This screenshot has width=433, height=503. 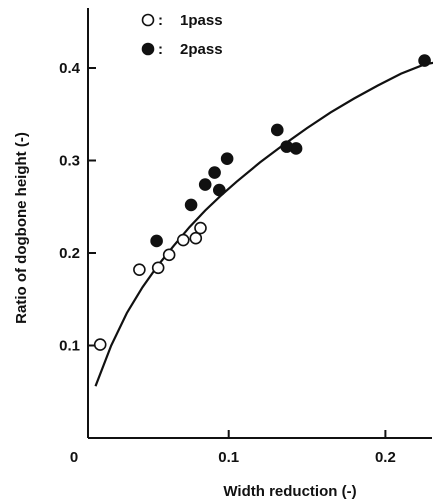 What do you see at coordinates (201, 49) in the screenshot?
I see `legend-label: 2pass` at bounding box center [201, 49].